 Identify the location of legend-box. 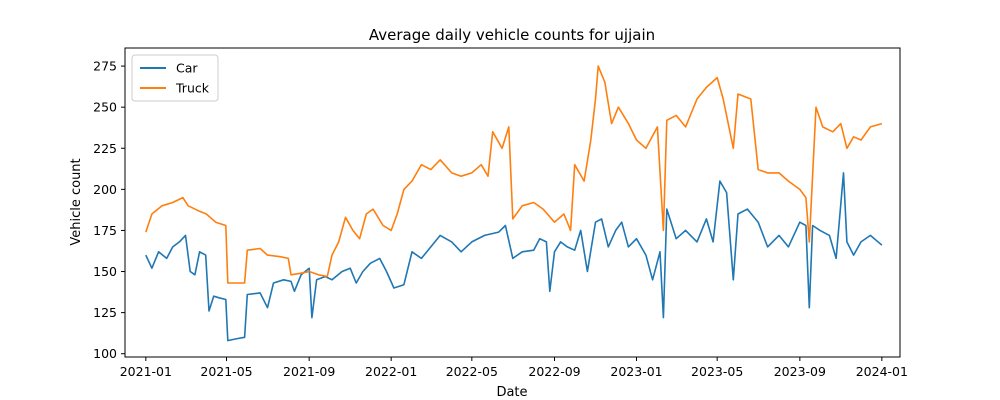
(175, 78).